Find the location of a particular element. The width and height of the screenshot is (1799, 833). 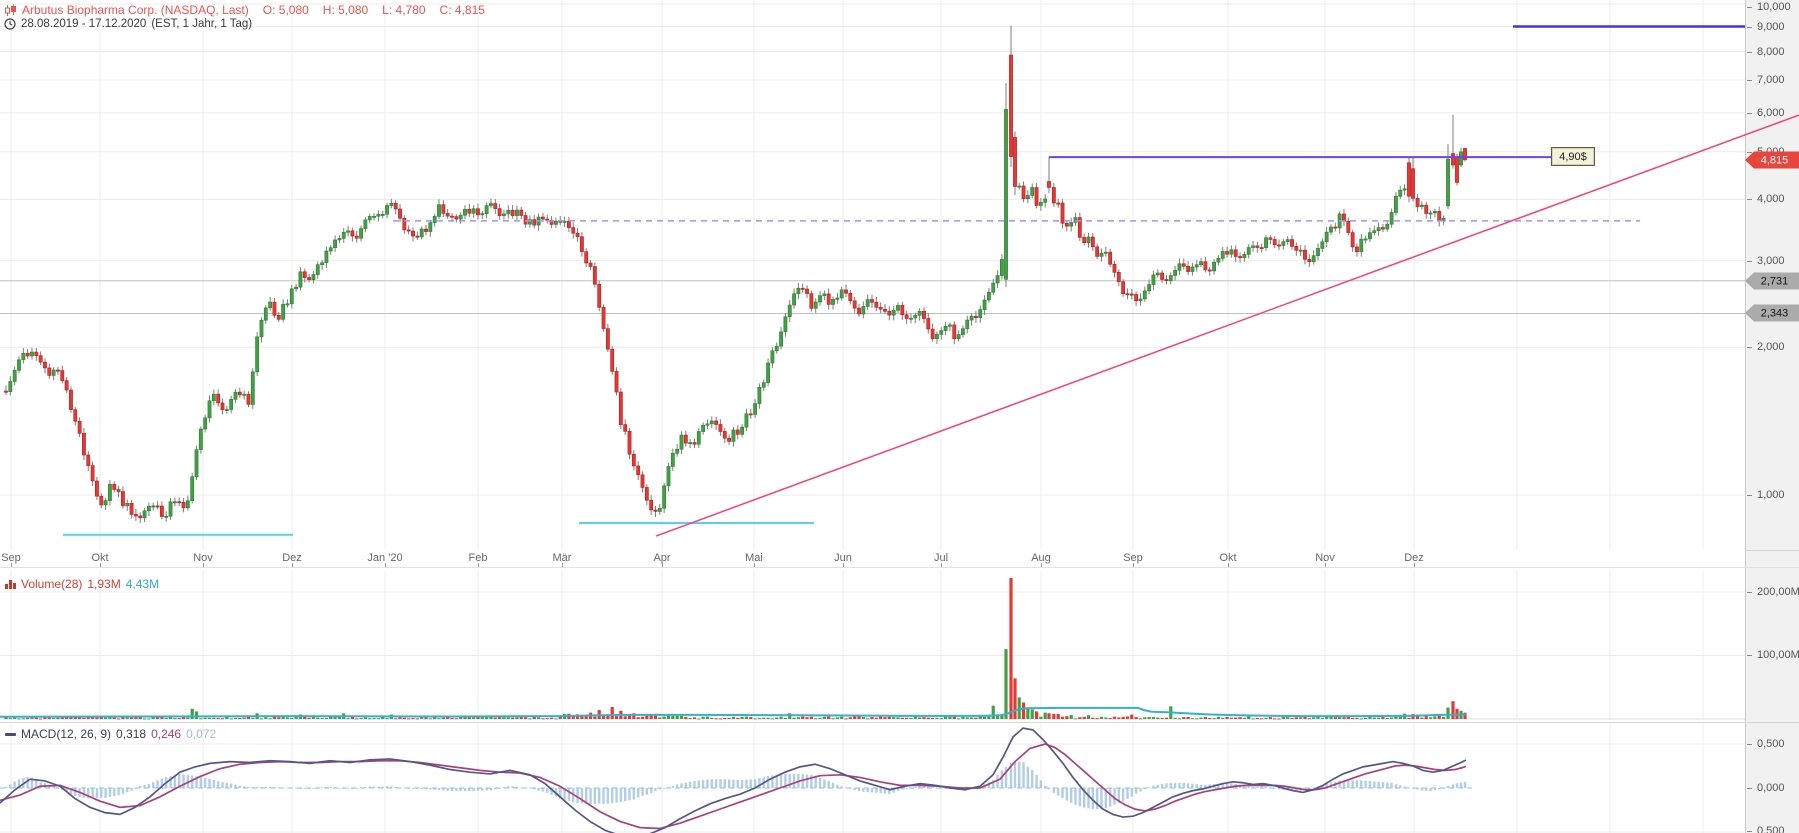

volume-legend: Volume(28) 1,93M 4,43M is located at coordinates (82, 584).